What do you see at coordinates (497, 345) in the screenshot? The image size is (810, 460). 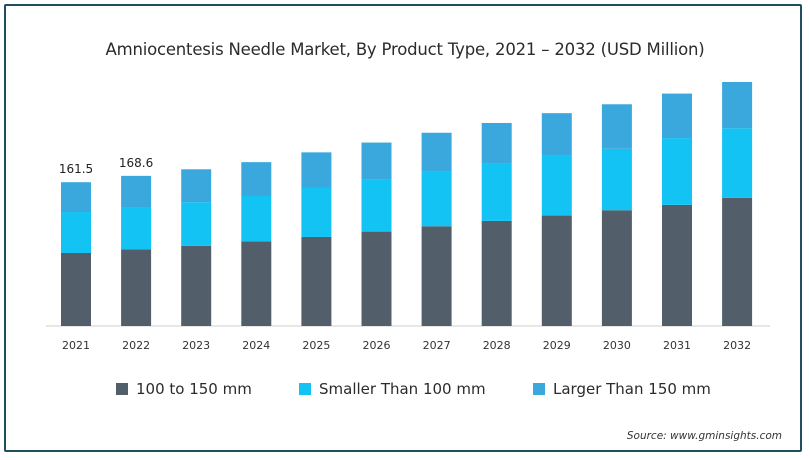 I see `x-tick-label: 2028` at bounding box center [497, 345].